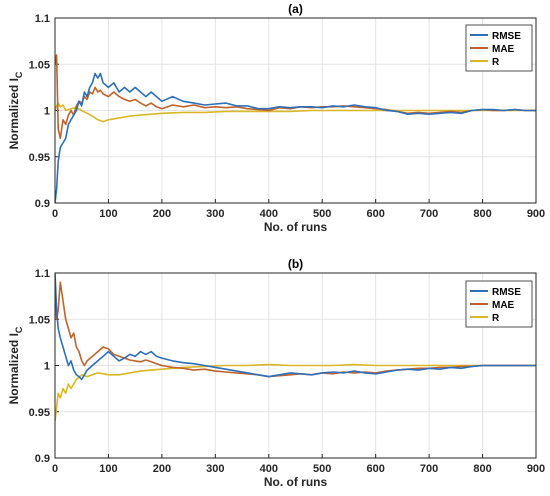 The image size is (550, 496). I want to click on chart-title: (a), so click(295, 9).